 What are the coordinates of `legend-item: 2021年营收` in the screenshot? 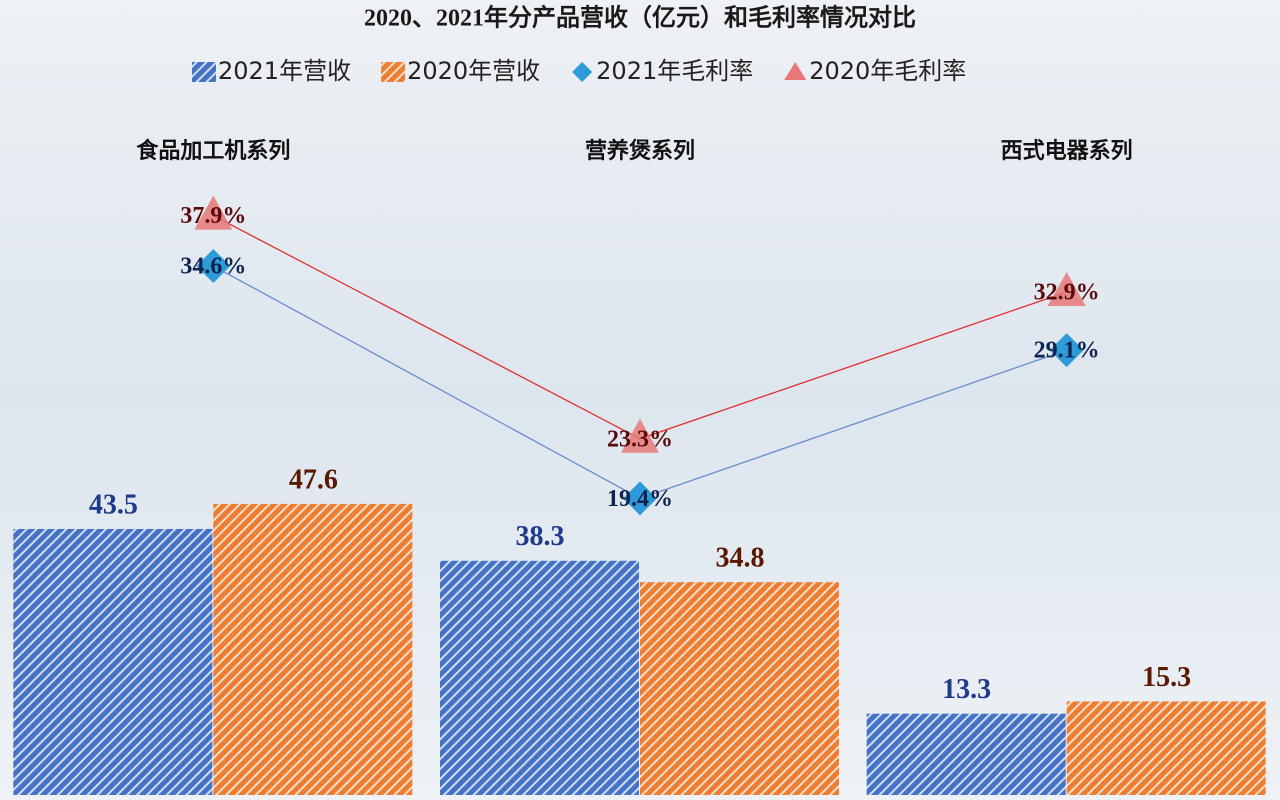 It's located at (271, 71).